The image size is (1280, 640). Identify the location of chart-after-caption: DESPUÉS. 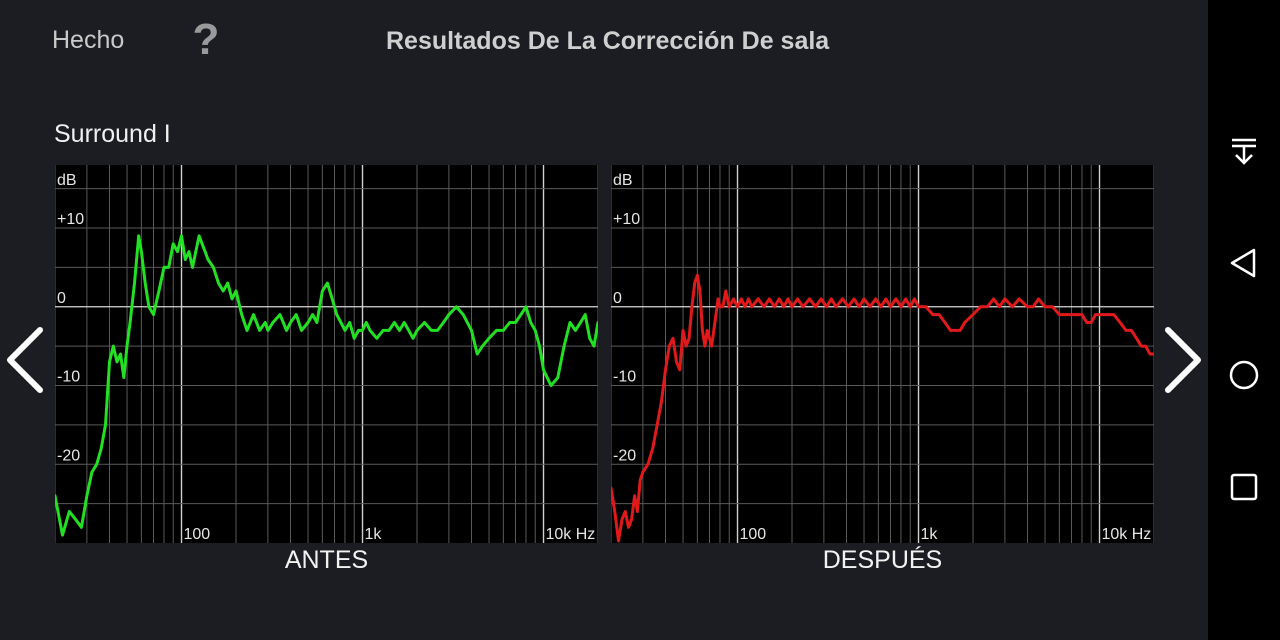
(882, 560).